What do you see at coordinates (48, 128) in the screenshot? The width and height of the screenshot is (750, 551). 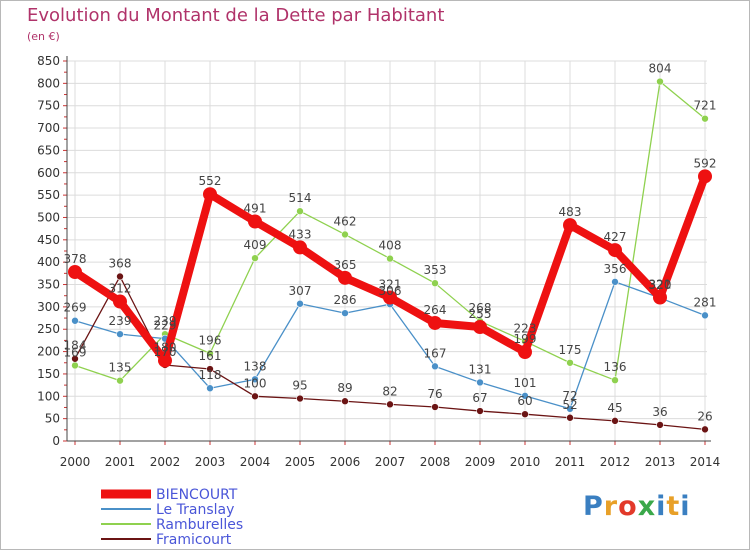 I see `y-tick-label: 700` at bounding box center [48, 128].